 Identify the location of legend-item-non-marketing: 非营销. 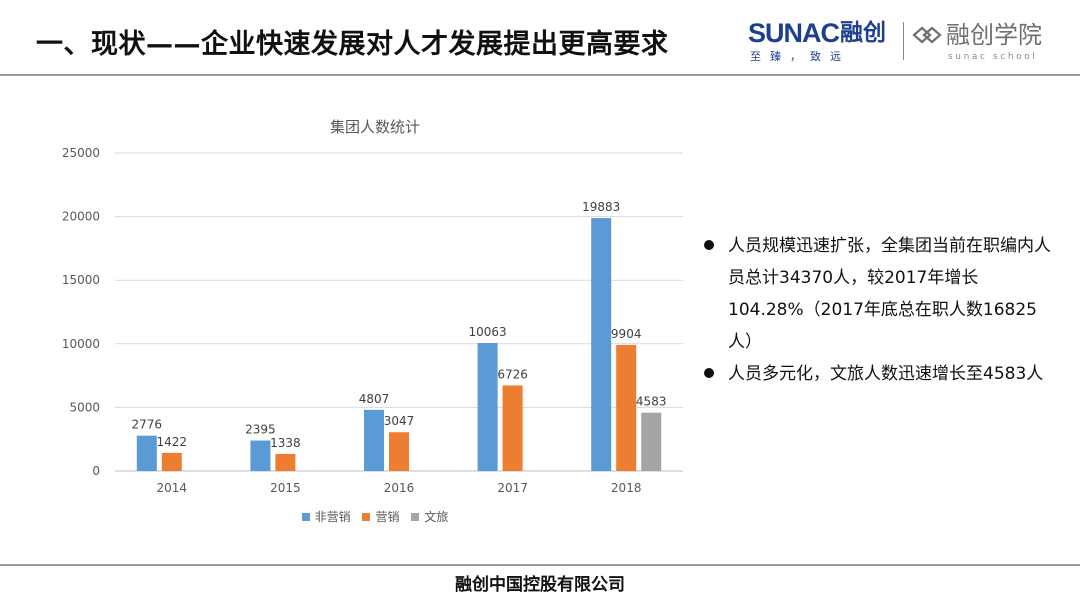
(326, 516).